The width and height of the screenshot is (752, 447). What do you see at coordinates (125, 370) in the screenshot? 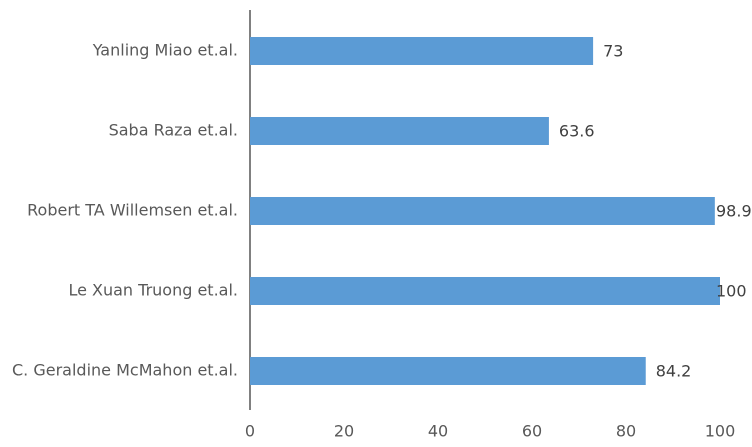
I see `y-tick-label: C. Geraldine McMahon et.al.` at bounding box center [125, 370].